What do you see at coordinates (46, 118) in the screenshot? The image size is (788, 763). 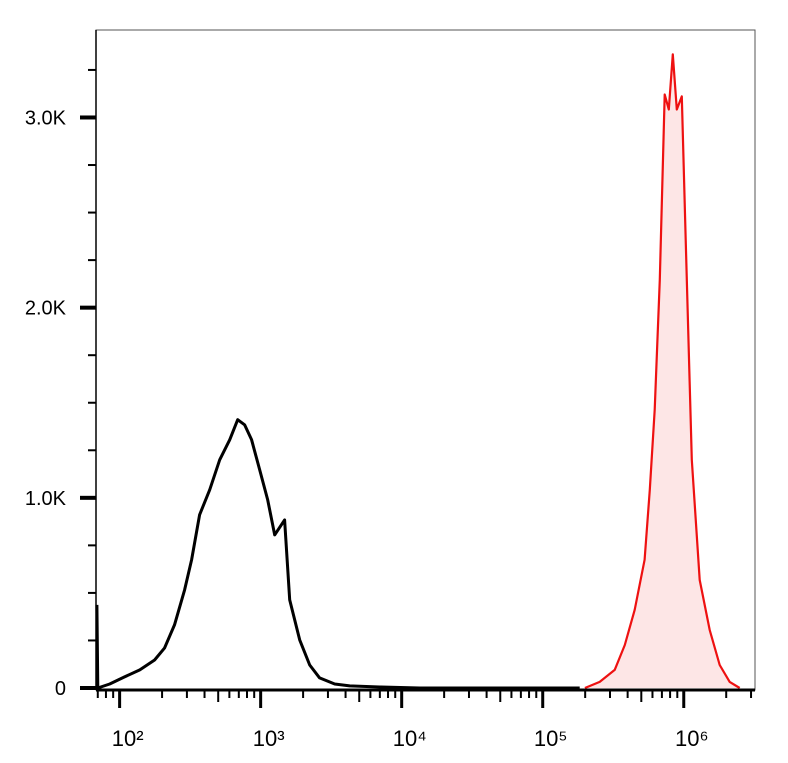 I see `y-tick-label: 3.0K` at bounding box center [46, 118].